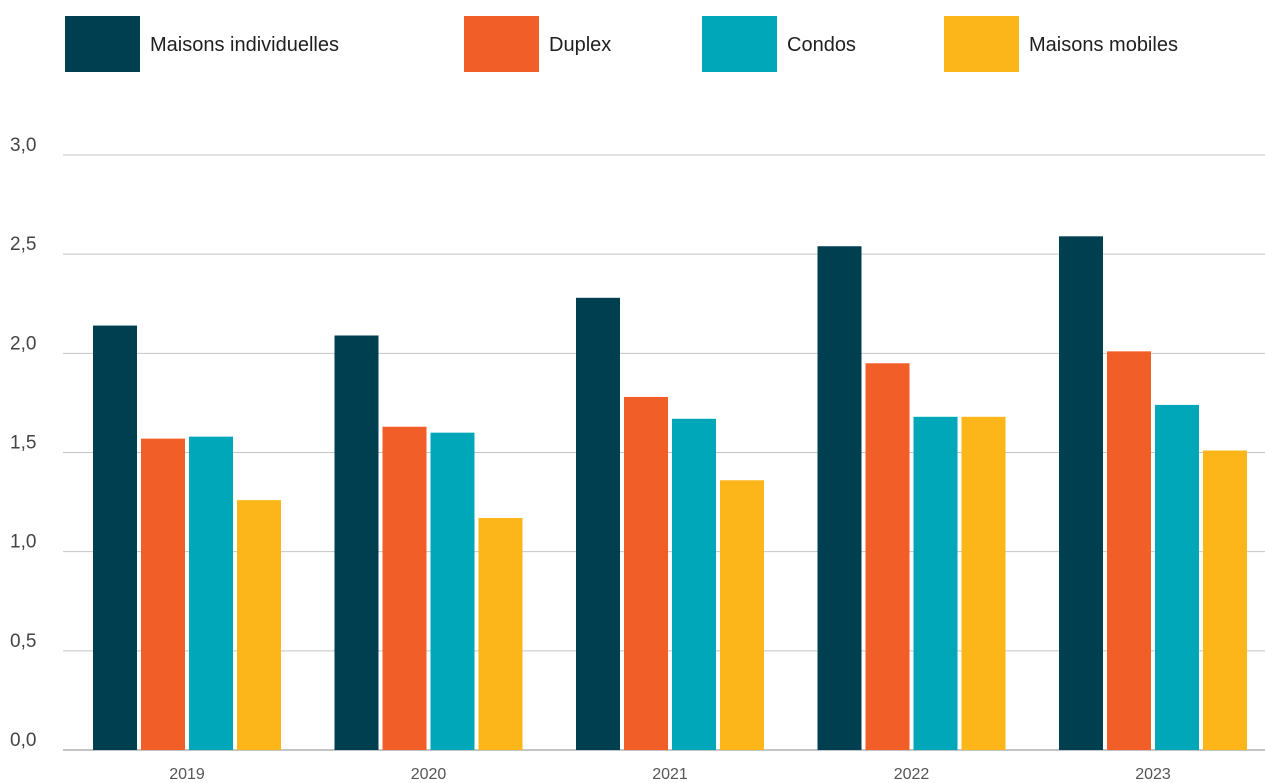 The width and height of the screenshot is (1265, 783). I want to click on y-axis-tick-labels: 0,0 0,5 1,0 1,5 2,0 2,5 3,0, so click(23, 443).